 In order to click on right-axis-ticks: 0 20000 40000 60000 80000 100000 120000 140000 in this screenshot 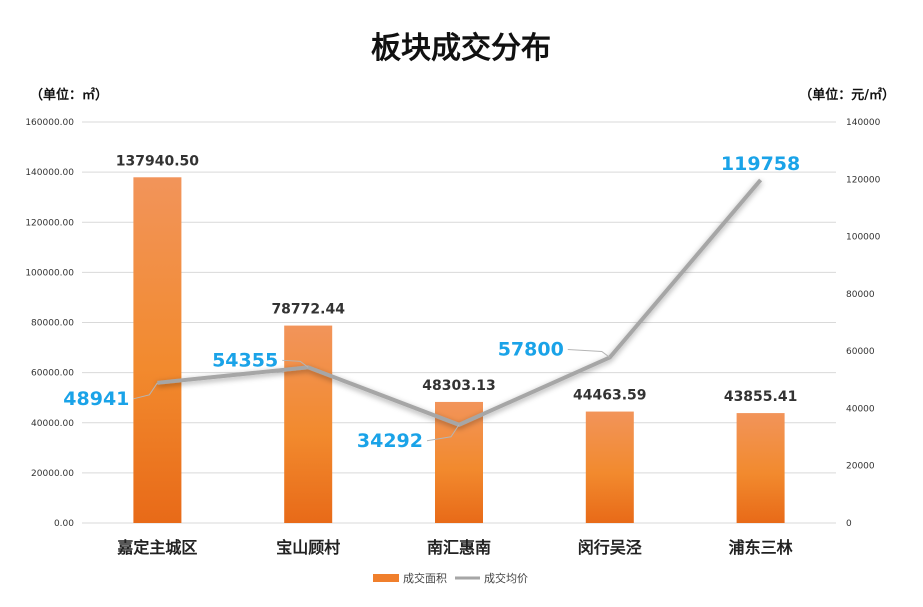, I will do `click(863, 323)`.